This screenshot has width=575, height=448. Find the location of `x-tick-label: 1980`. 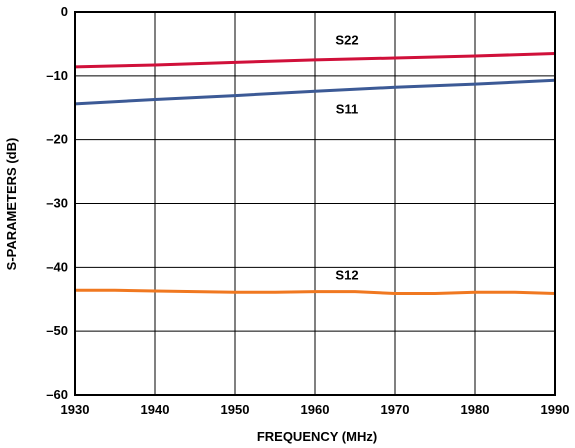

x-tick-label: 1980 is located at coordinates (475, 409).